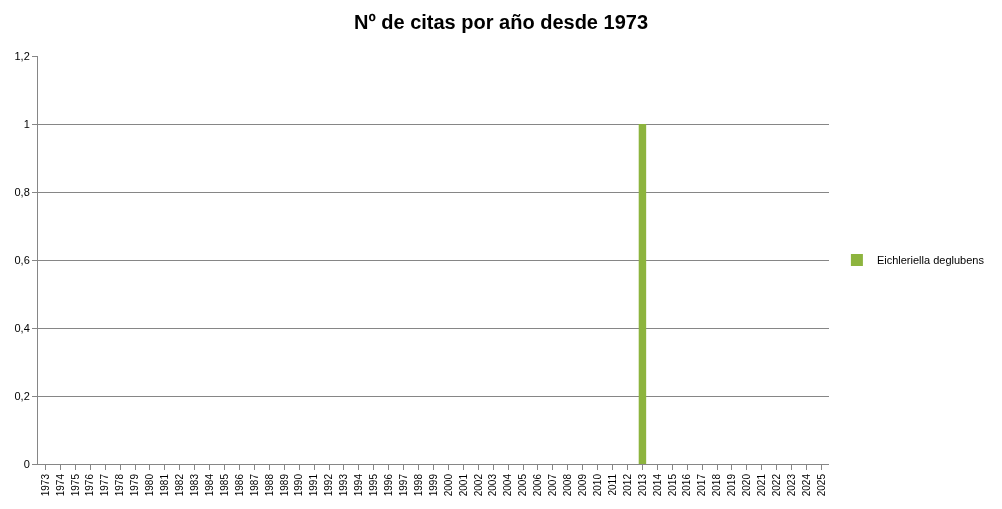 This screenshot has height=509, width=1002. What do you see at coordinates (403, 485) in the screenshot?
I see `x-tick-label: 1997` at bounding box center [403, 485].